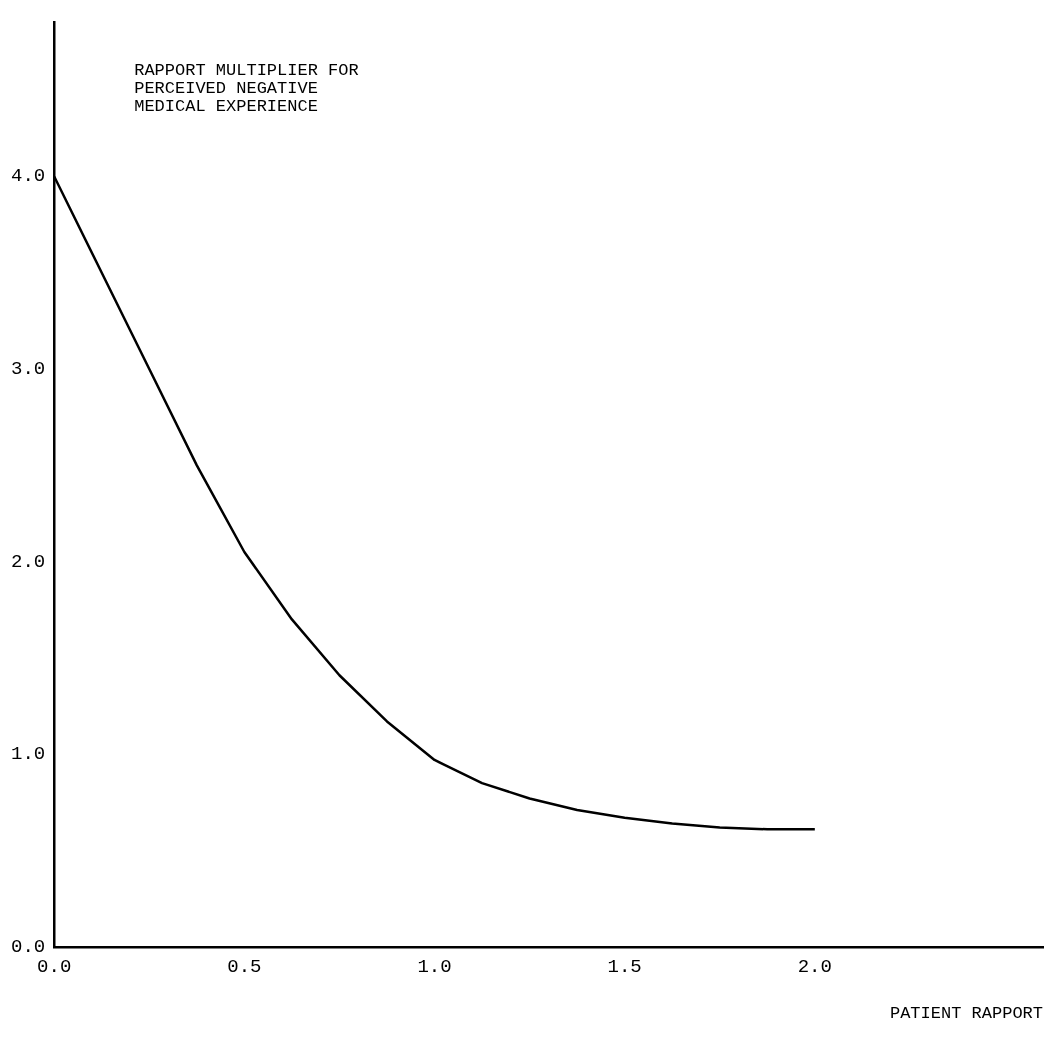 The height and width of the screenshot is (1045, 1062). Describe the element at coordinates (28, 561) in the screenshot. I see `y-tick-label: 2.0` at that location.